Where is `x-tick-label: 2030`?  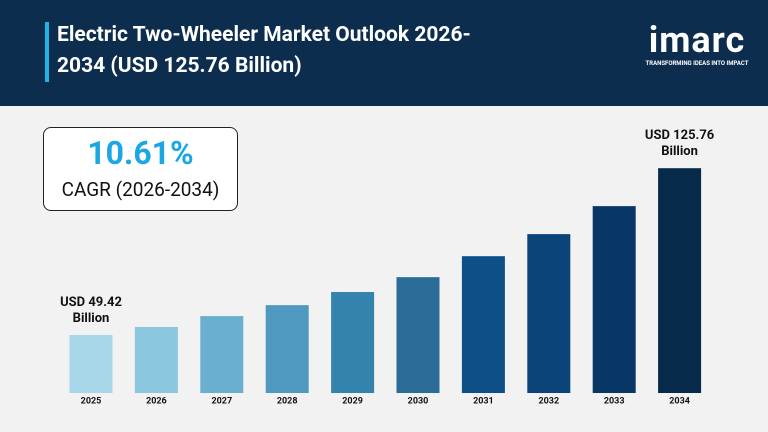 x-tick-label: 2030 is located at coordinates (418, 401).